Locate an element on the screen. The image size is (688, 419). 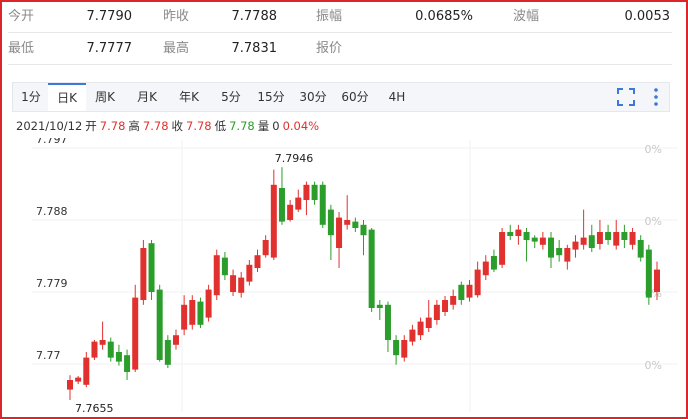
tab: 1分 is located at coordinates (31, 97).